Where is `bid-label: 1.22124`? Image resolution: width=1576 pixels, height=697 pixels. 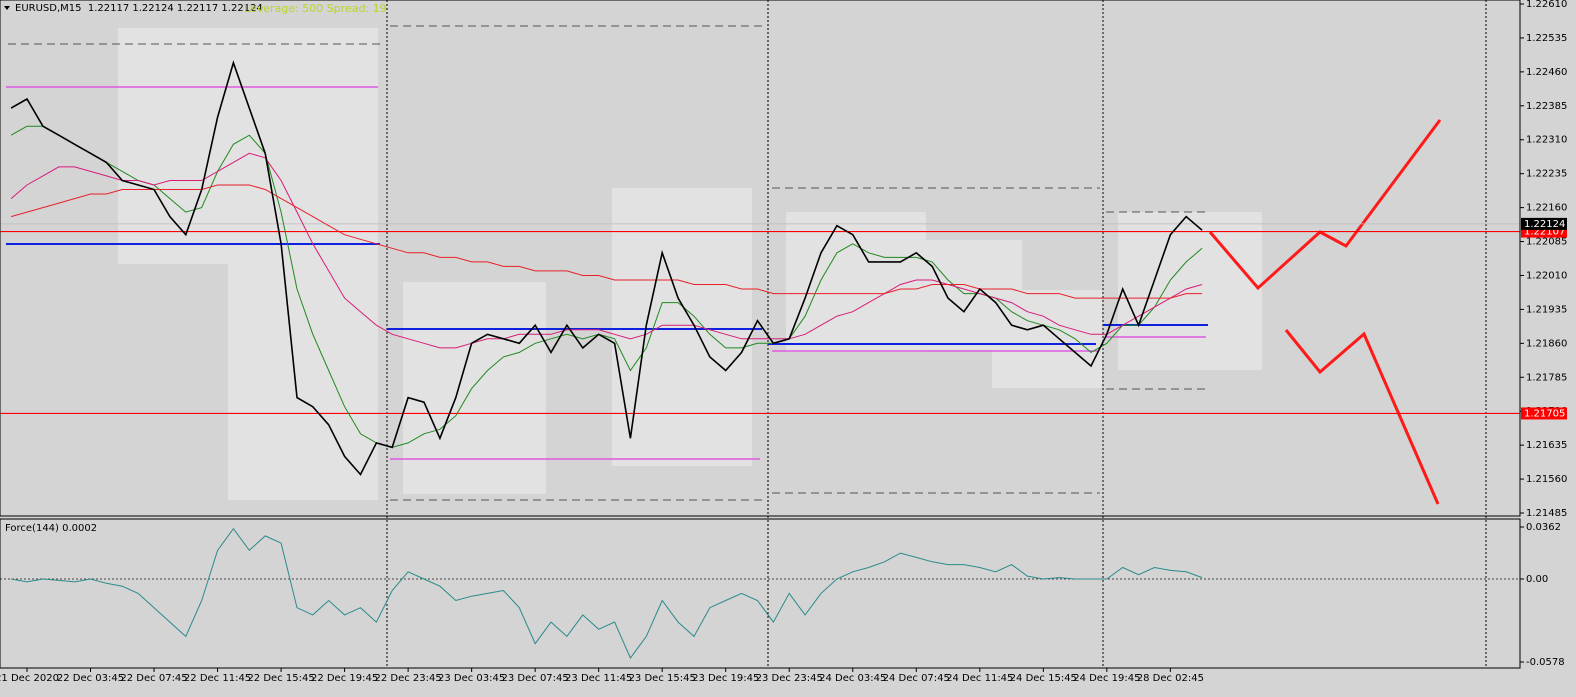 bid-label: 1.22124 is located at coordinates (1544, 224).